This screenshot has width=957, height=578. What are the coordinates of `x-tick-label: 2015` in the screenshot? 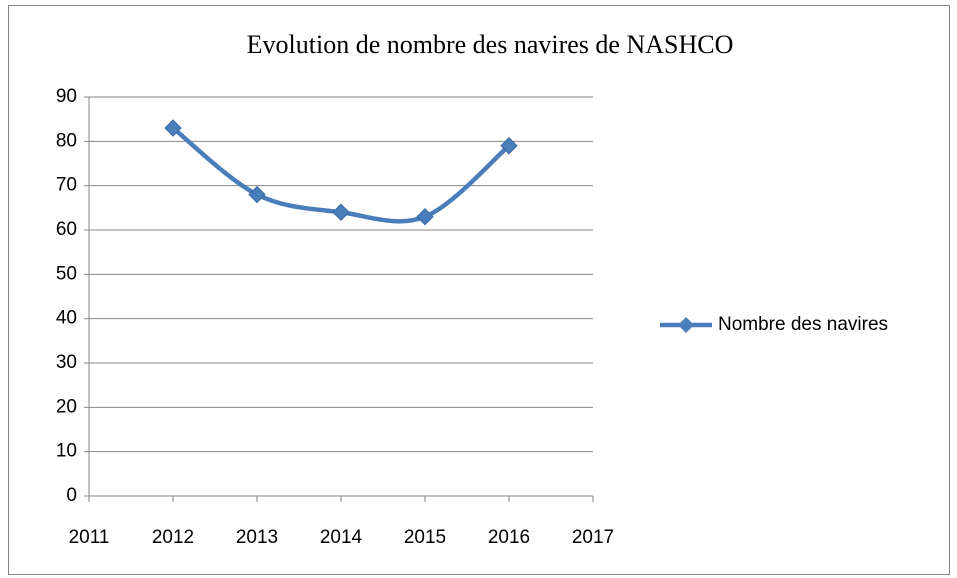 It's located at (425, 537).